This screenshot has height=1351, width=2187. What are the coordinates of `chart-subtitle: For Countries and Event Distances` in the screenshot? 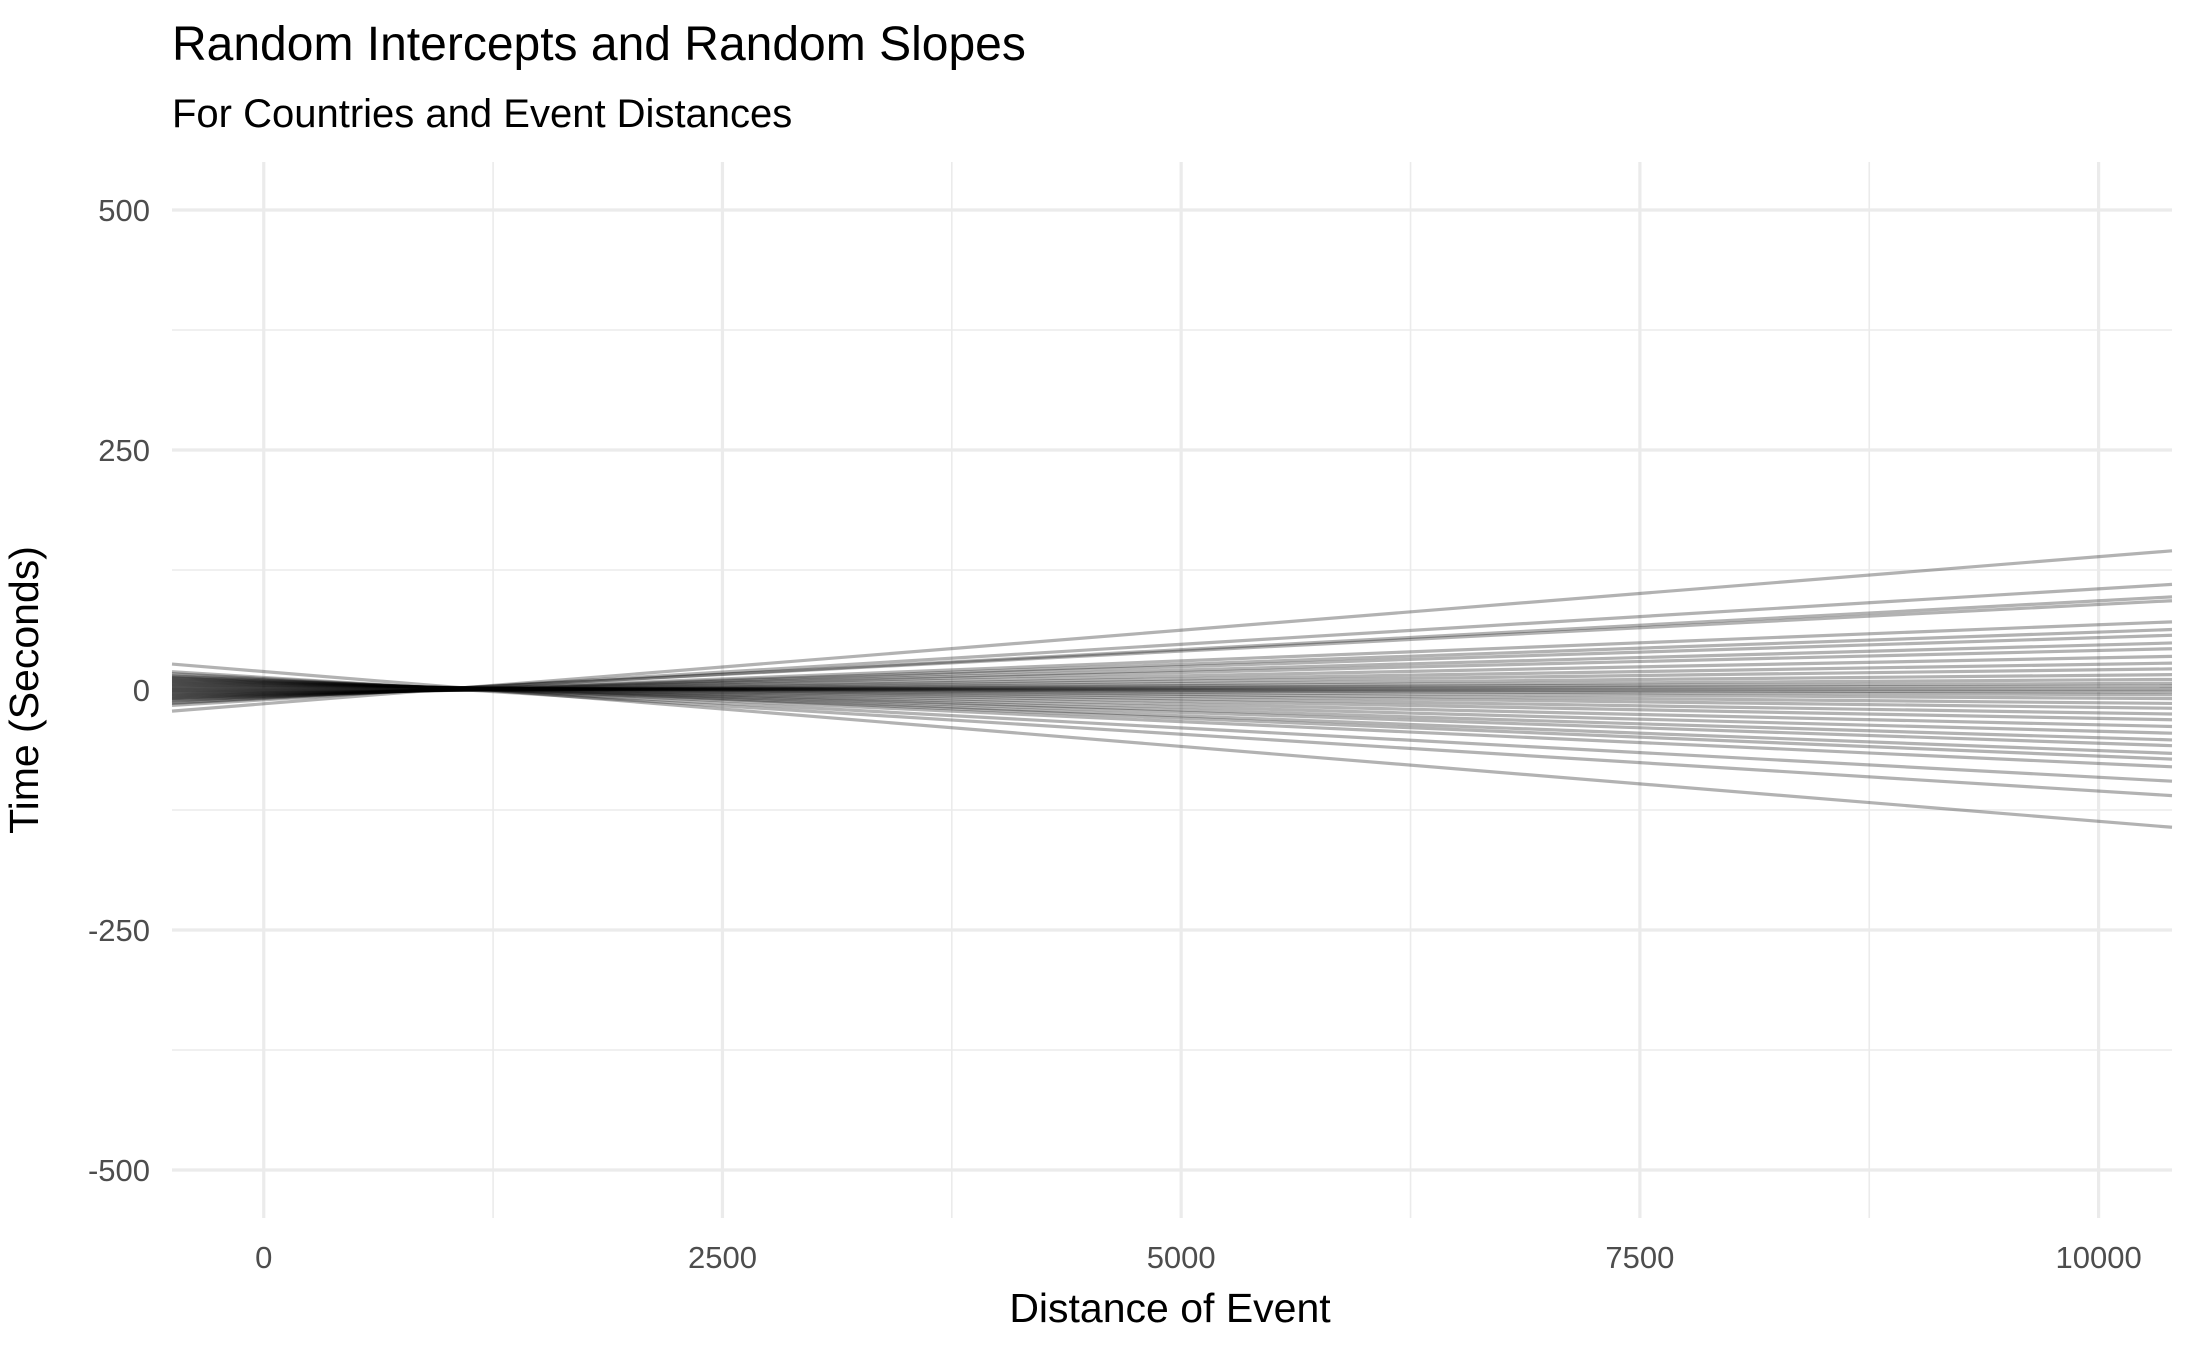 It's located at (482, 114).